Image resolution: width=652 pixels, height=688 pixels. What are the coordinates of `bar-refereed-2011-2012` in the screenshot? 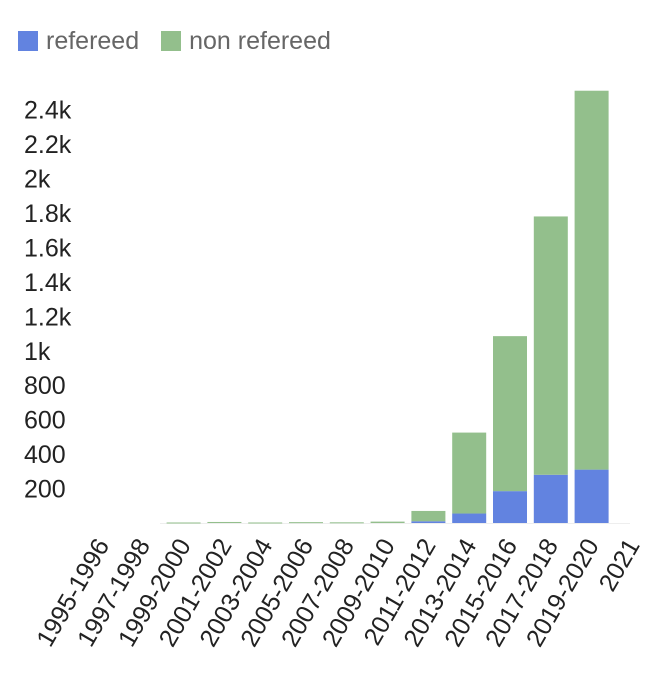 It's located at (428, 522).